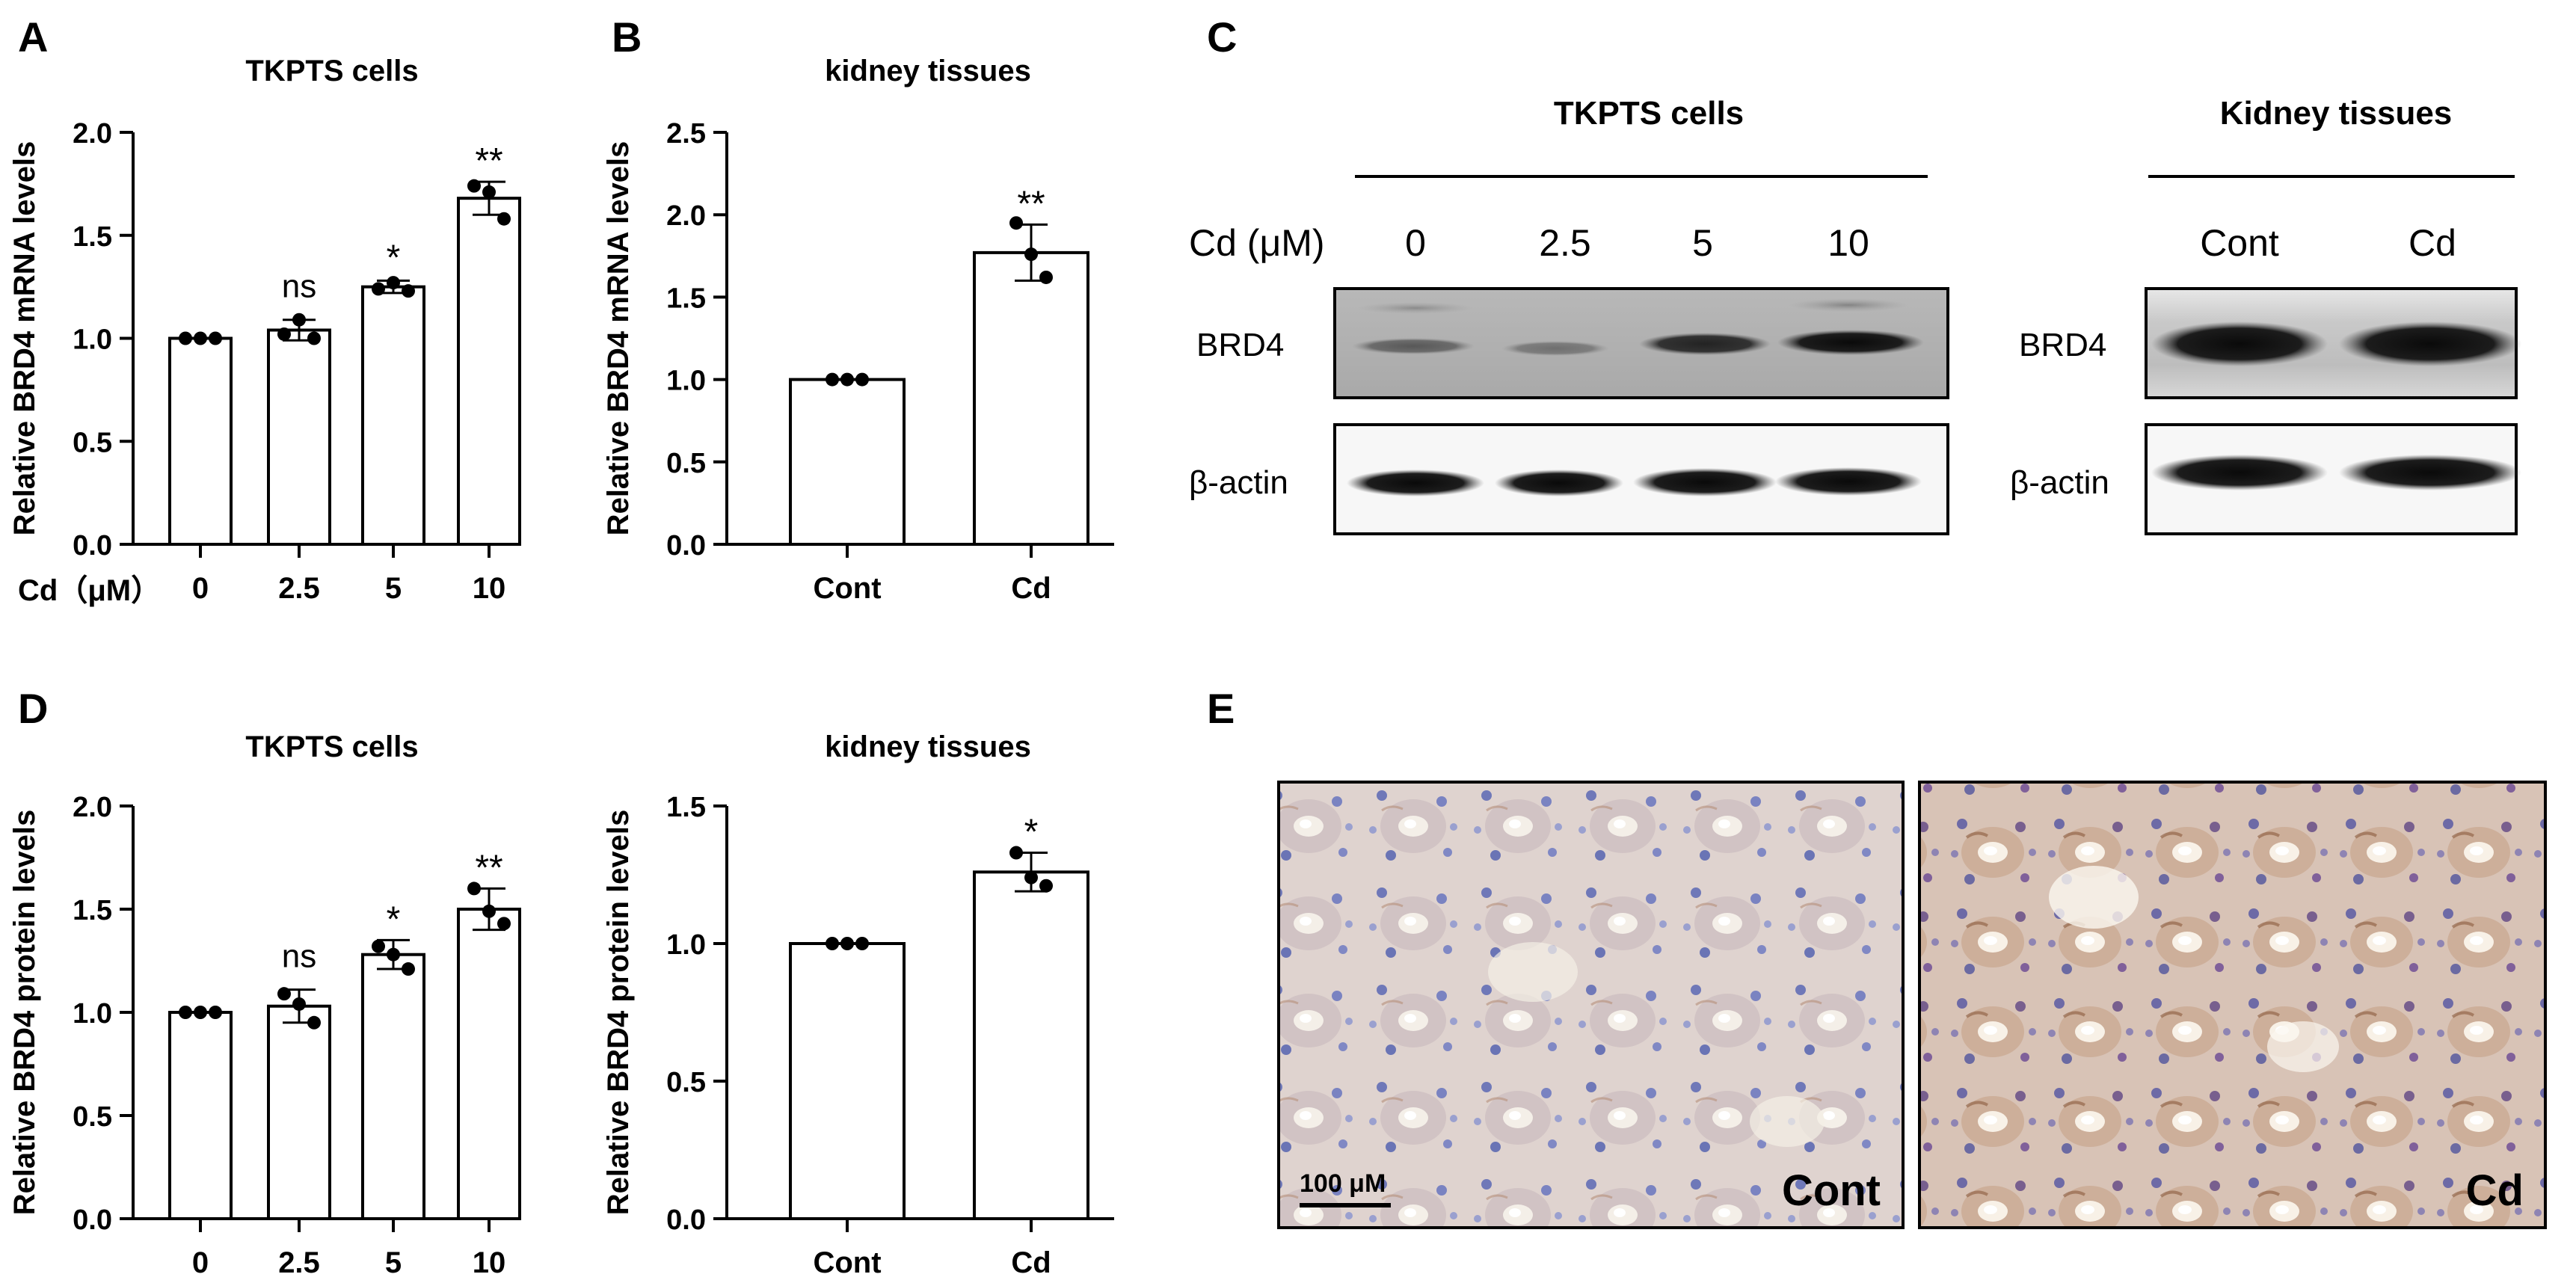  What do you see at coordinates (2432, 243) in the screenshot?
I see `blot-group-cd: Cd` at bounding box center [2432, 243].